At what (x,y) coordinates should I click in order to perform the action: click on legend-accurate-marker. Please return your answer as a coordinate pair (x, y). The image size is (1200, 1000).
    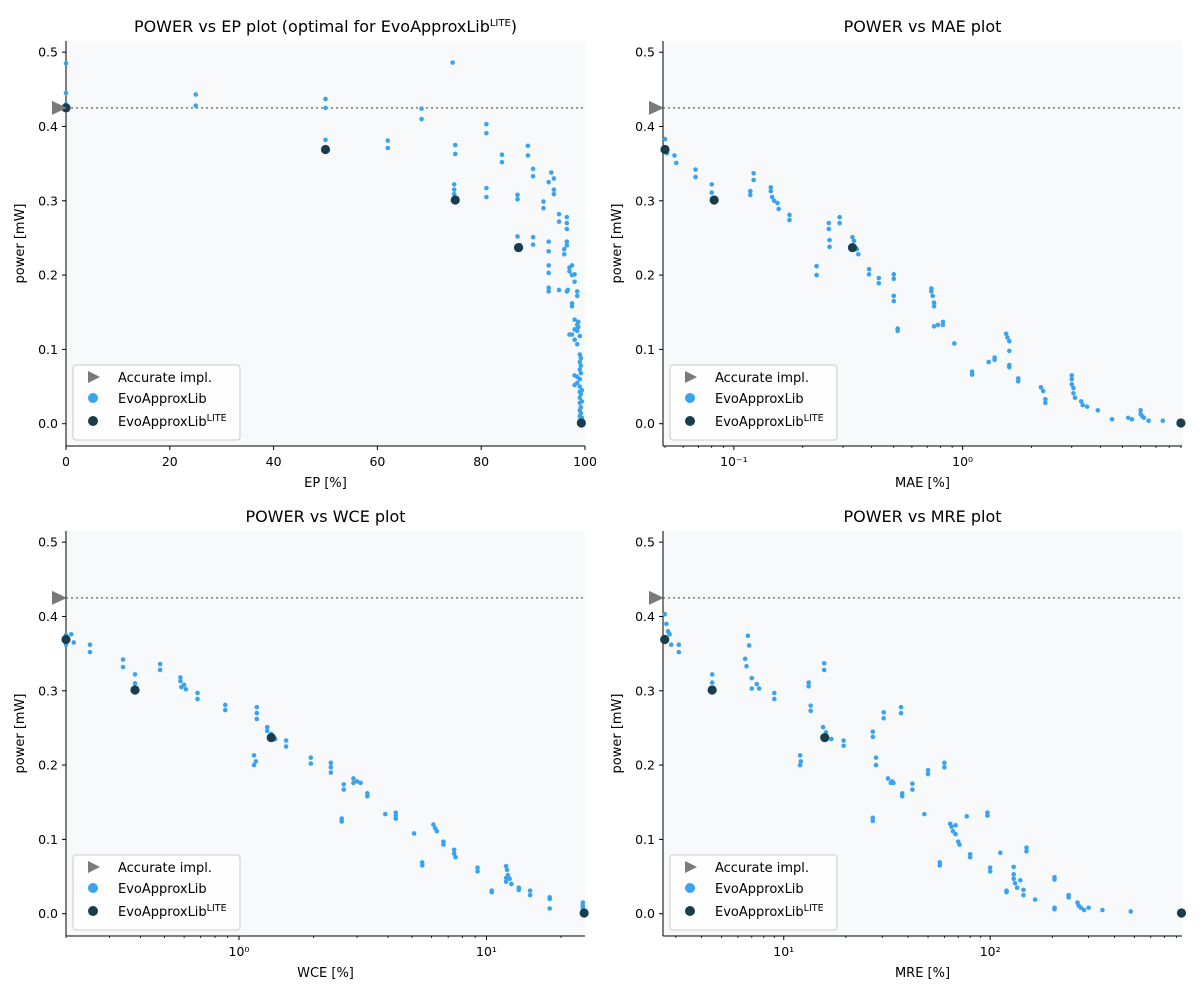
    Looking at the image, I should click on (94, 867).